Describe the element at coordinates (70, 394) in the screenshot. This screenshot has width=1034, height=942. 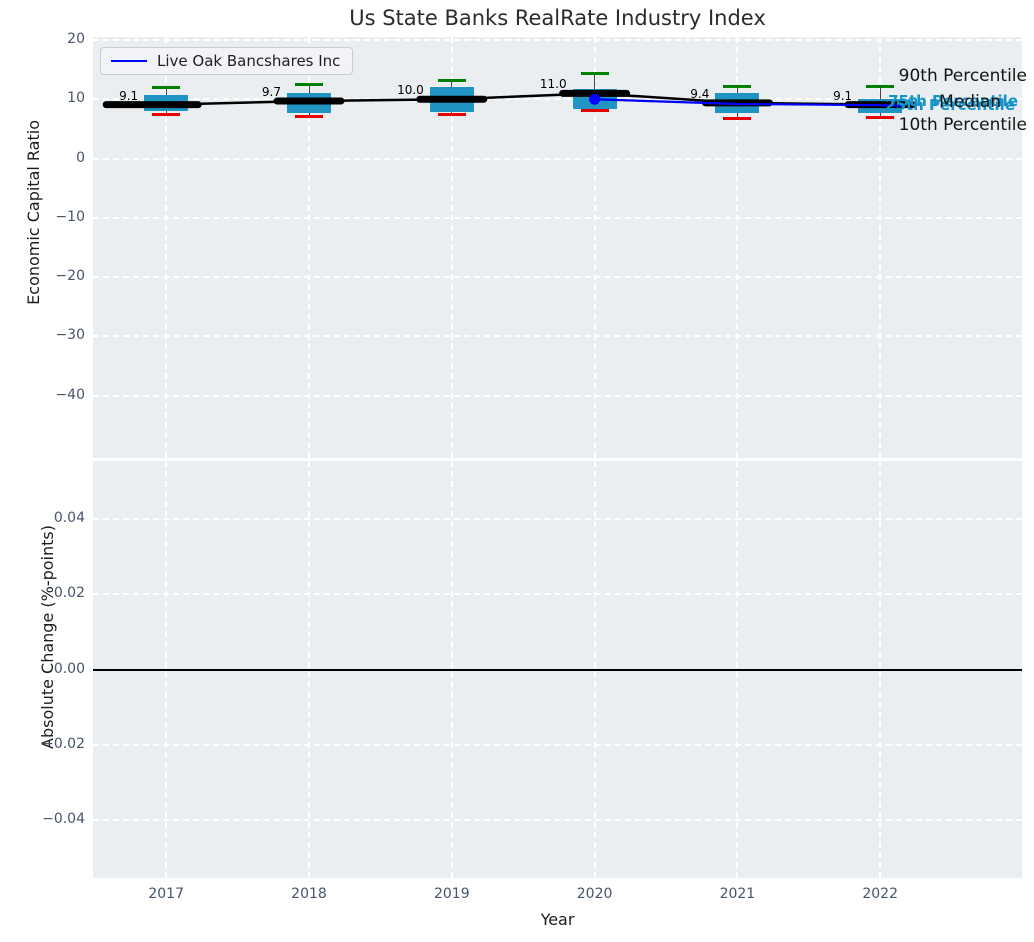
I see `y-tick-label: −40` at that location.